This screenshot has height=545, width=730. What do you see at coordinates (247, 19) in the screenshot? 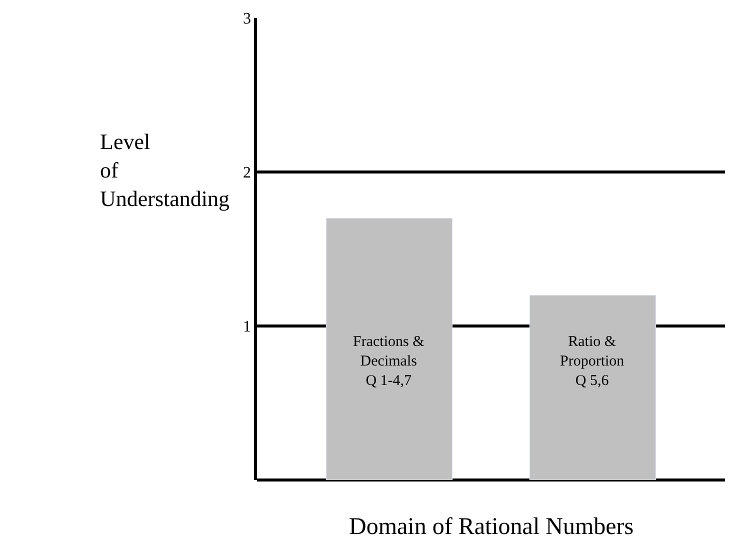
I see `y-tick-label: 3` at bounding box center [247, 19].